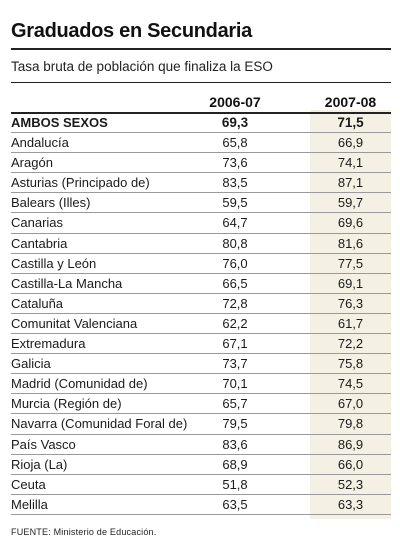 The width and height of the screenshot is (400, 548). Describe the element at coordinates (201, 485) in the screenshot. I see `table-row: Ceuta 51,8 52,3` at that location.